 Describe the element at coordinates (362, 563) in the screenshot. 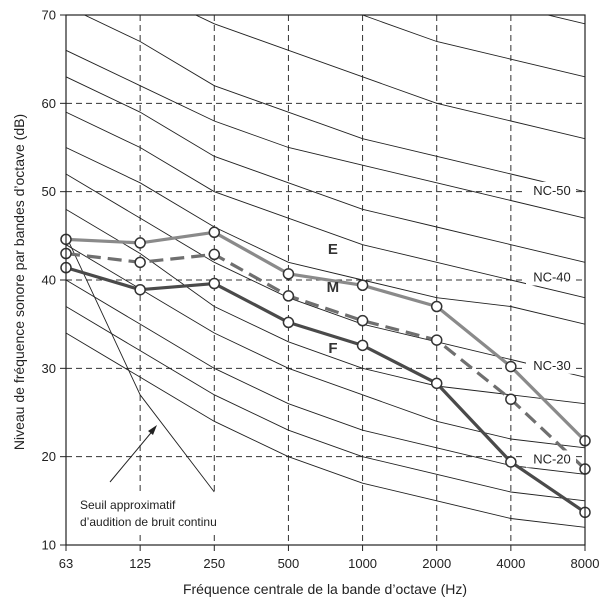

I see `x-tick-label: 1000` at that location.